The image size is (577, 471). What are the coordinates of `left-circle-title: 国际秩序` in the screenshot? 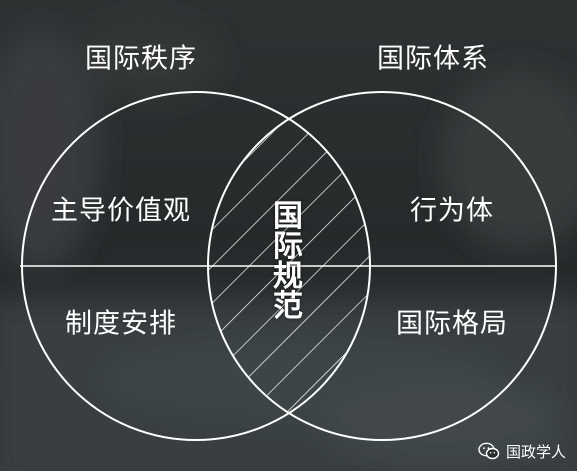 It's located at (141, 59).